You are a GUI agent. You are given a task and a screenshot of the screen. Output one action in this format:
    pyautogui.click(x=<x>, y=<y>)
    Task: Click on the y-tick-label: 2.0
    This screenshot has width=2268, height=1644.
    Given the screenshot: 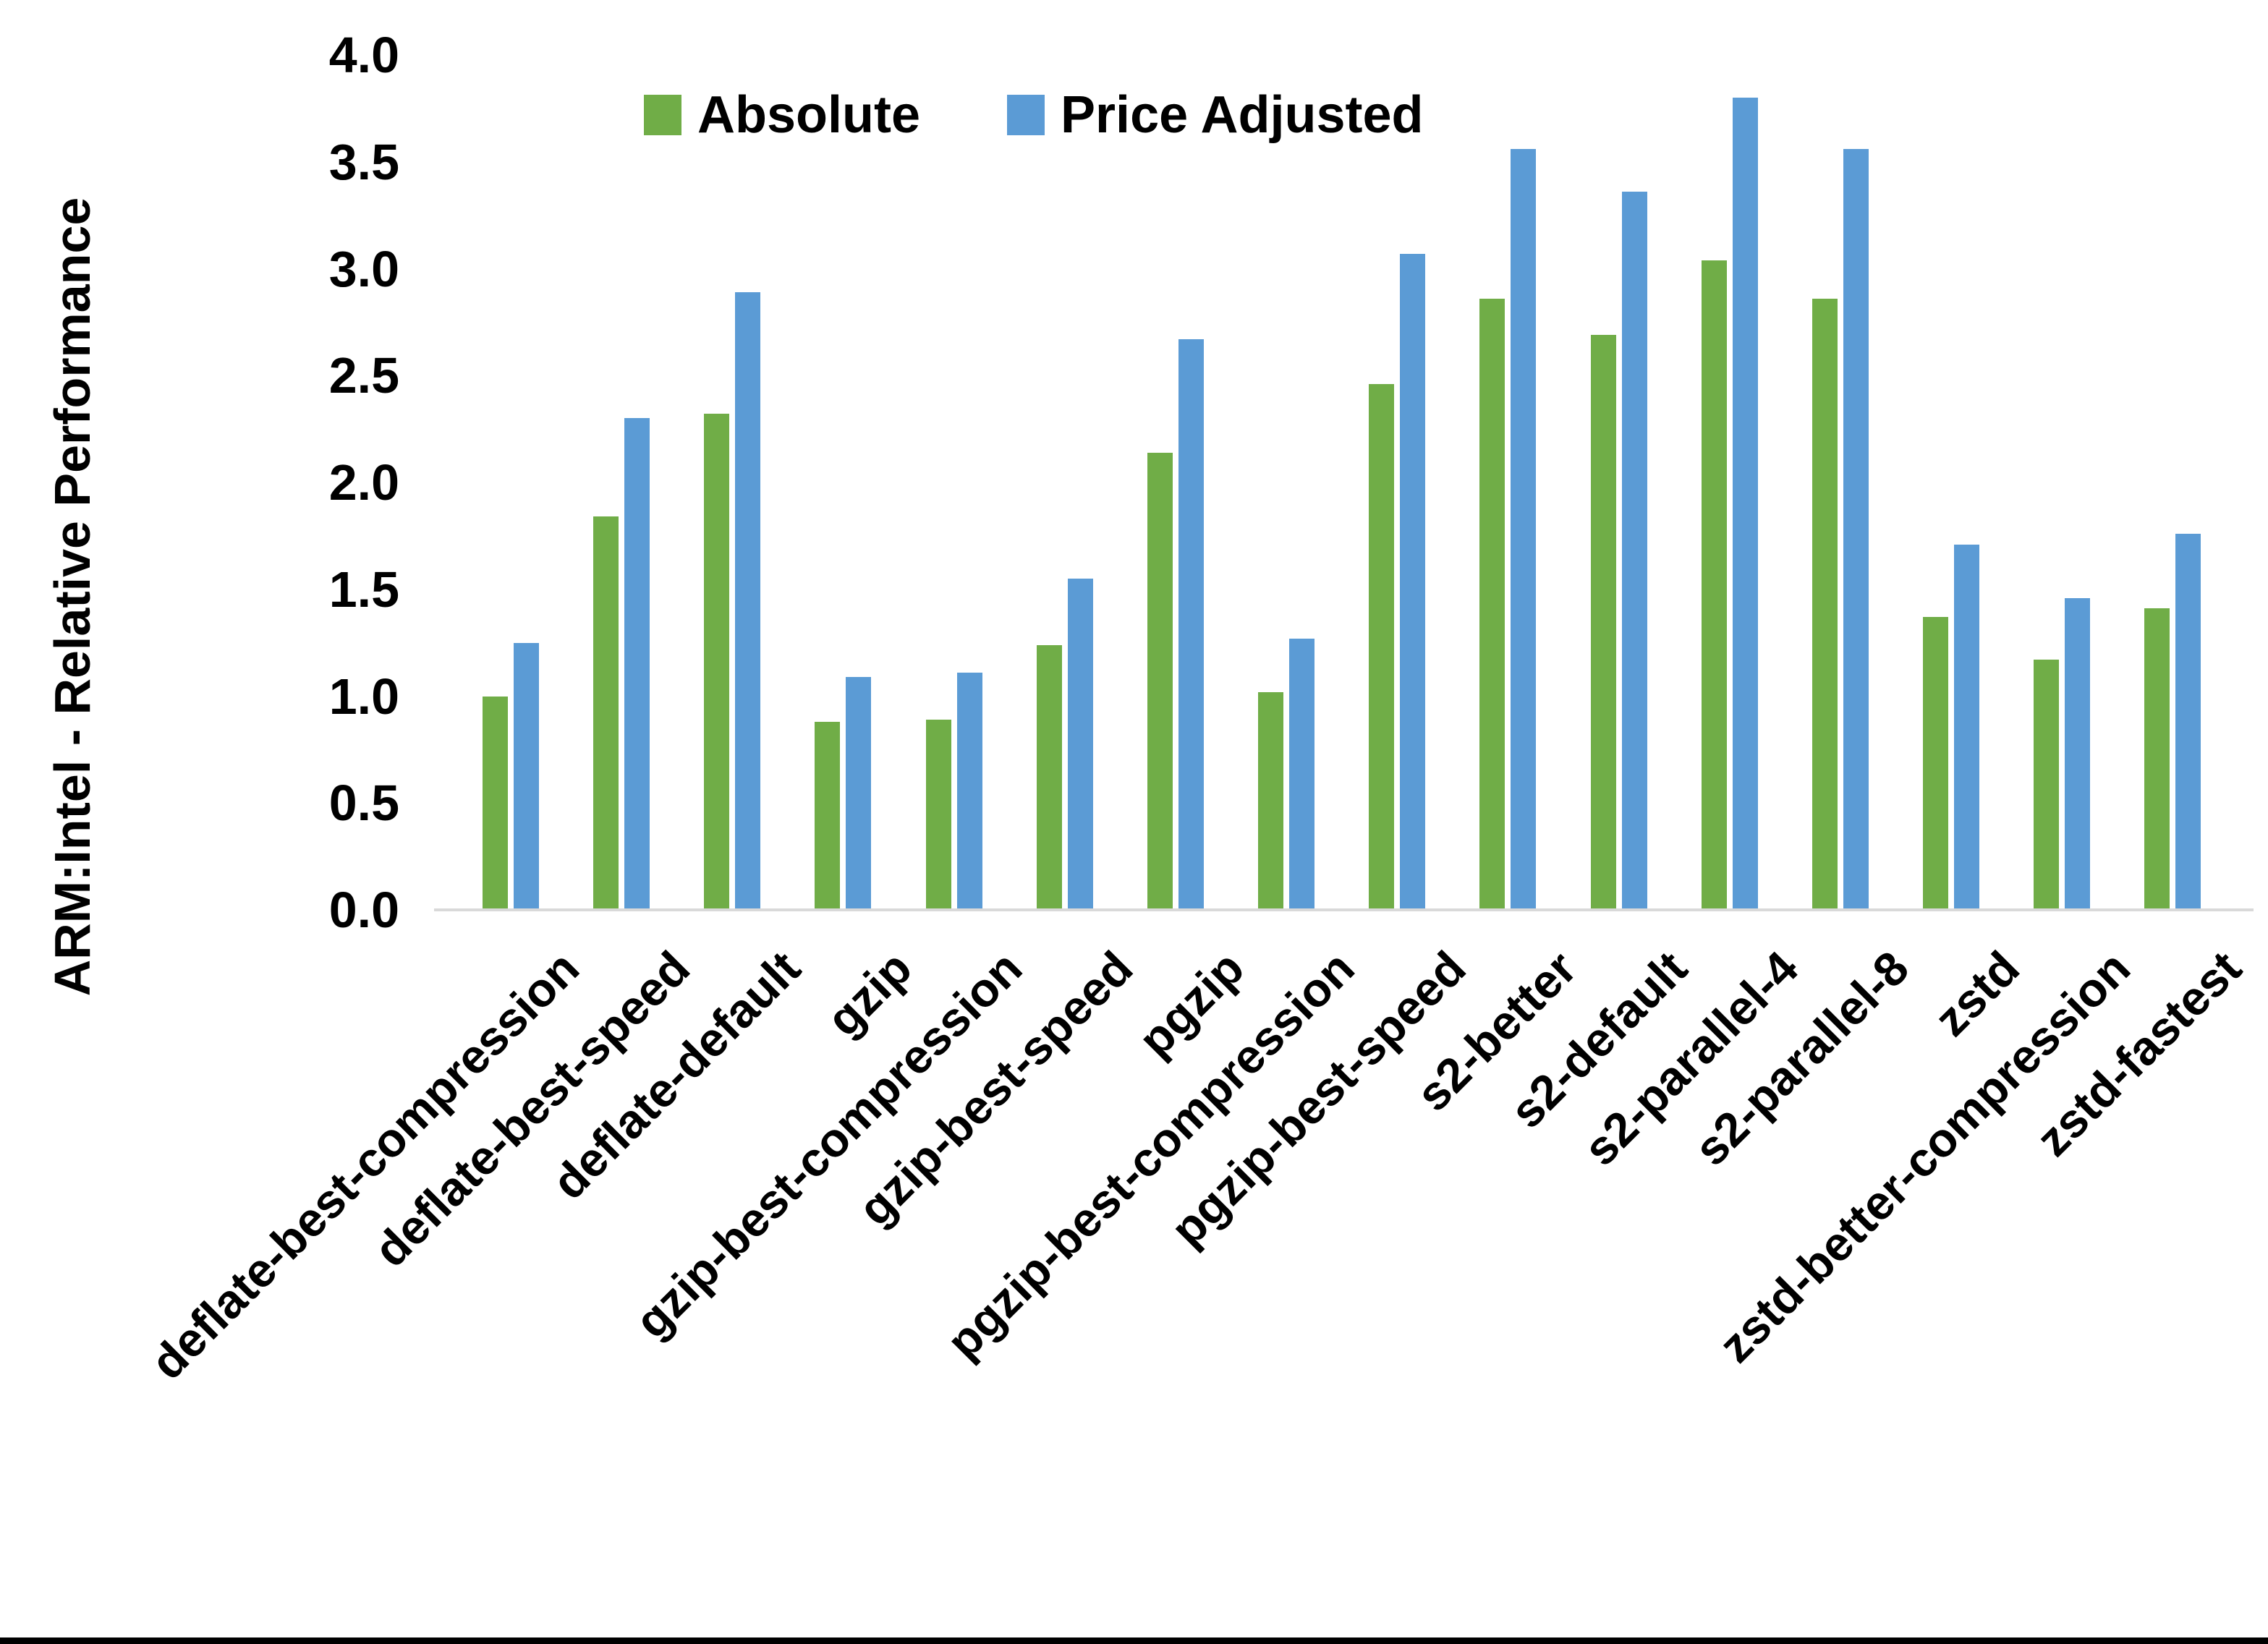 What is the action you would take?
    pyautogui.click(x=363, y=482)
    